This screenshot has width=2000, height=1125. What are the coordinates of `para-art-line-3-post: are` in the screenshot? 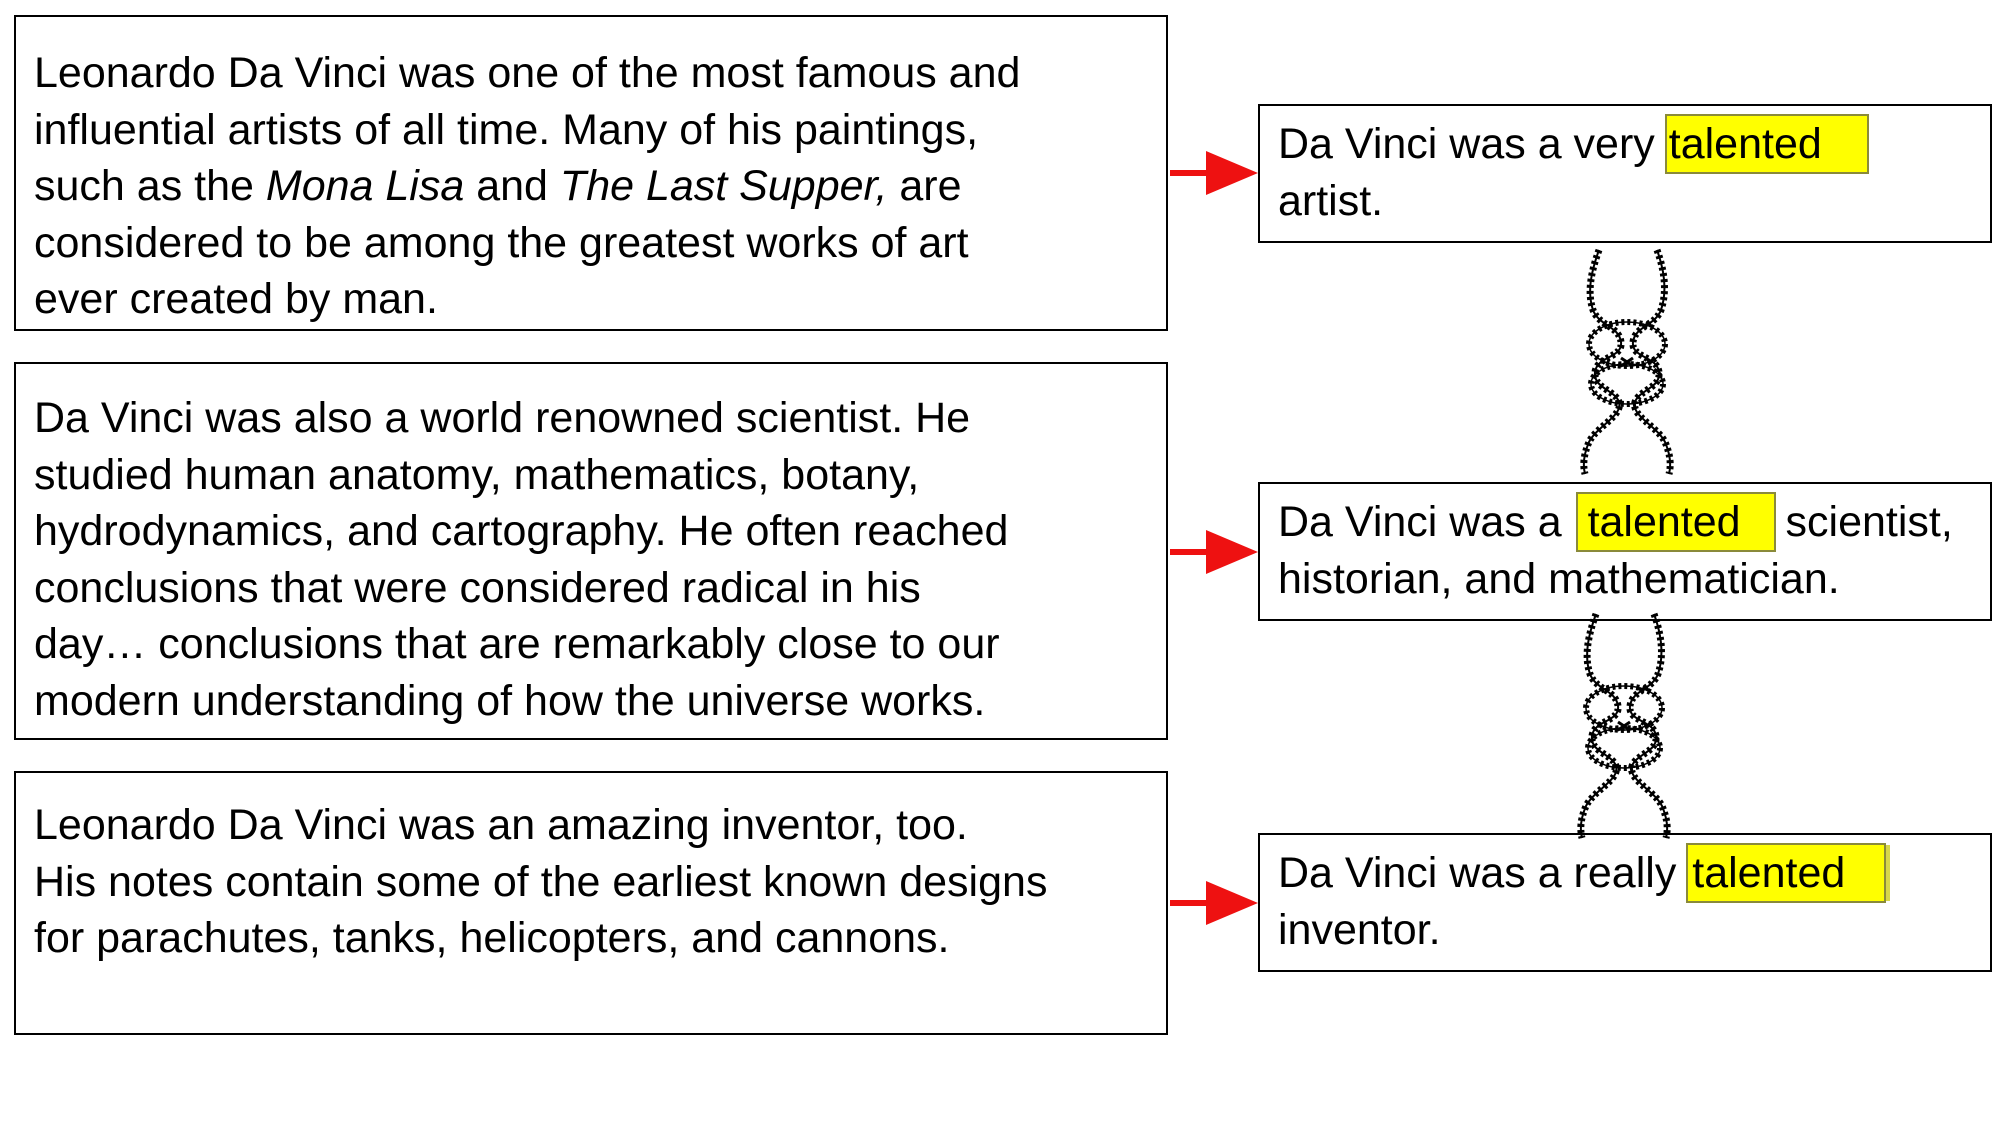 It's located at (924, 186).